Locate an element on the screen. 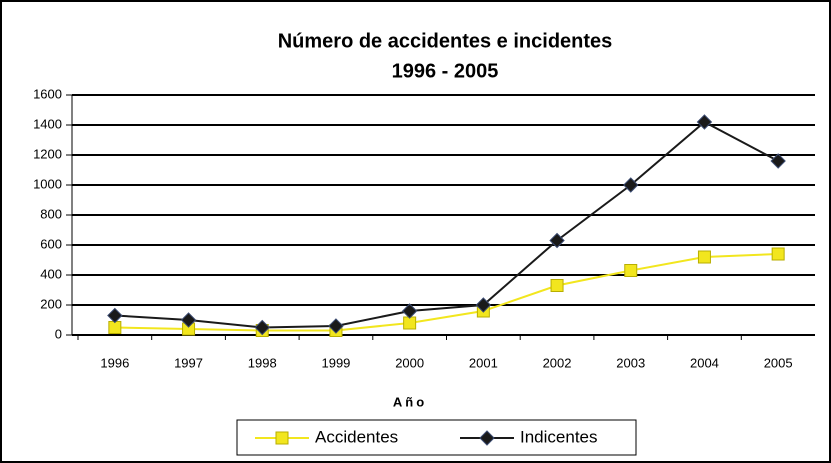 This screenshot has width=831, height=463. y-tick-label: 1400 is located at coordinates (47, 123).